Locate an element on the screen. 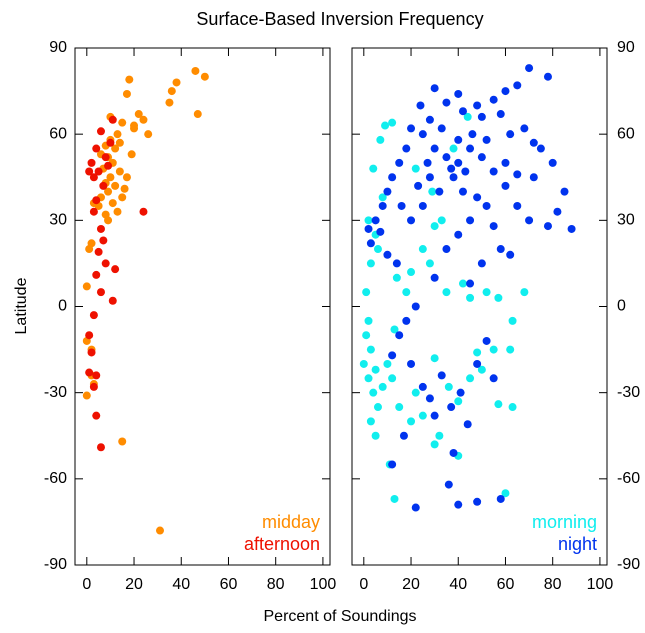 This screenshot has width=645, height=633. y-tick-label: -30 is located at coordinates (628, 392).